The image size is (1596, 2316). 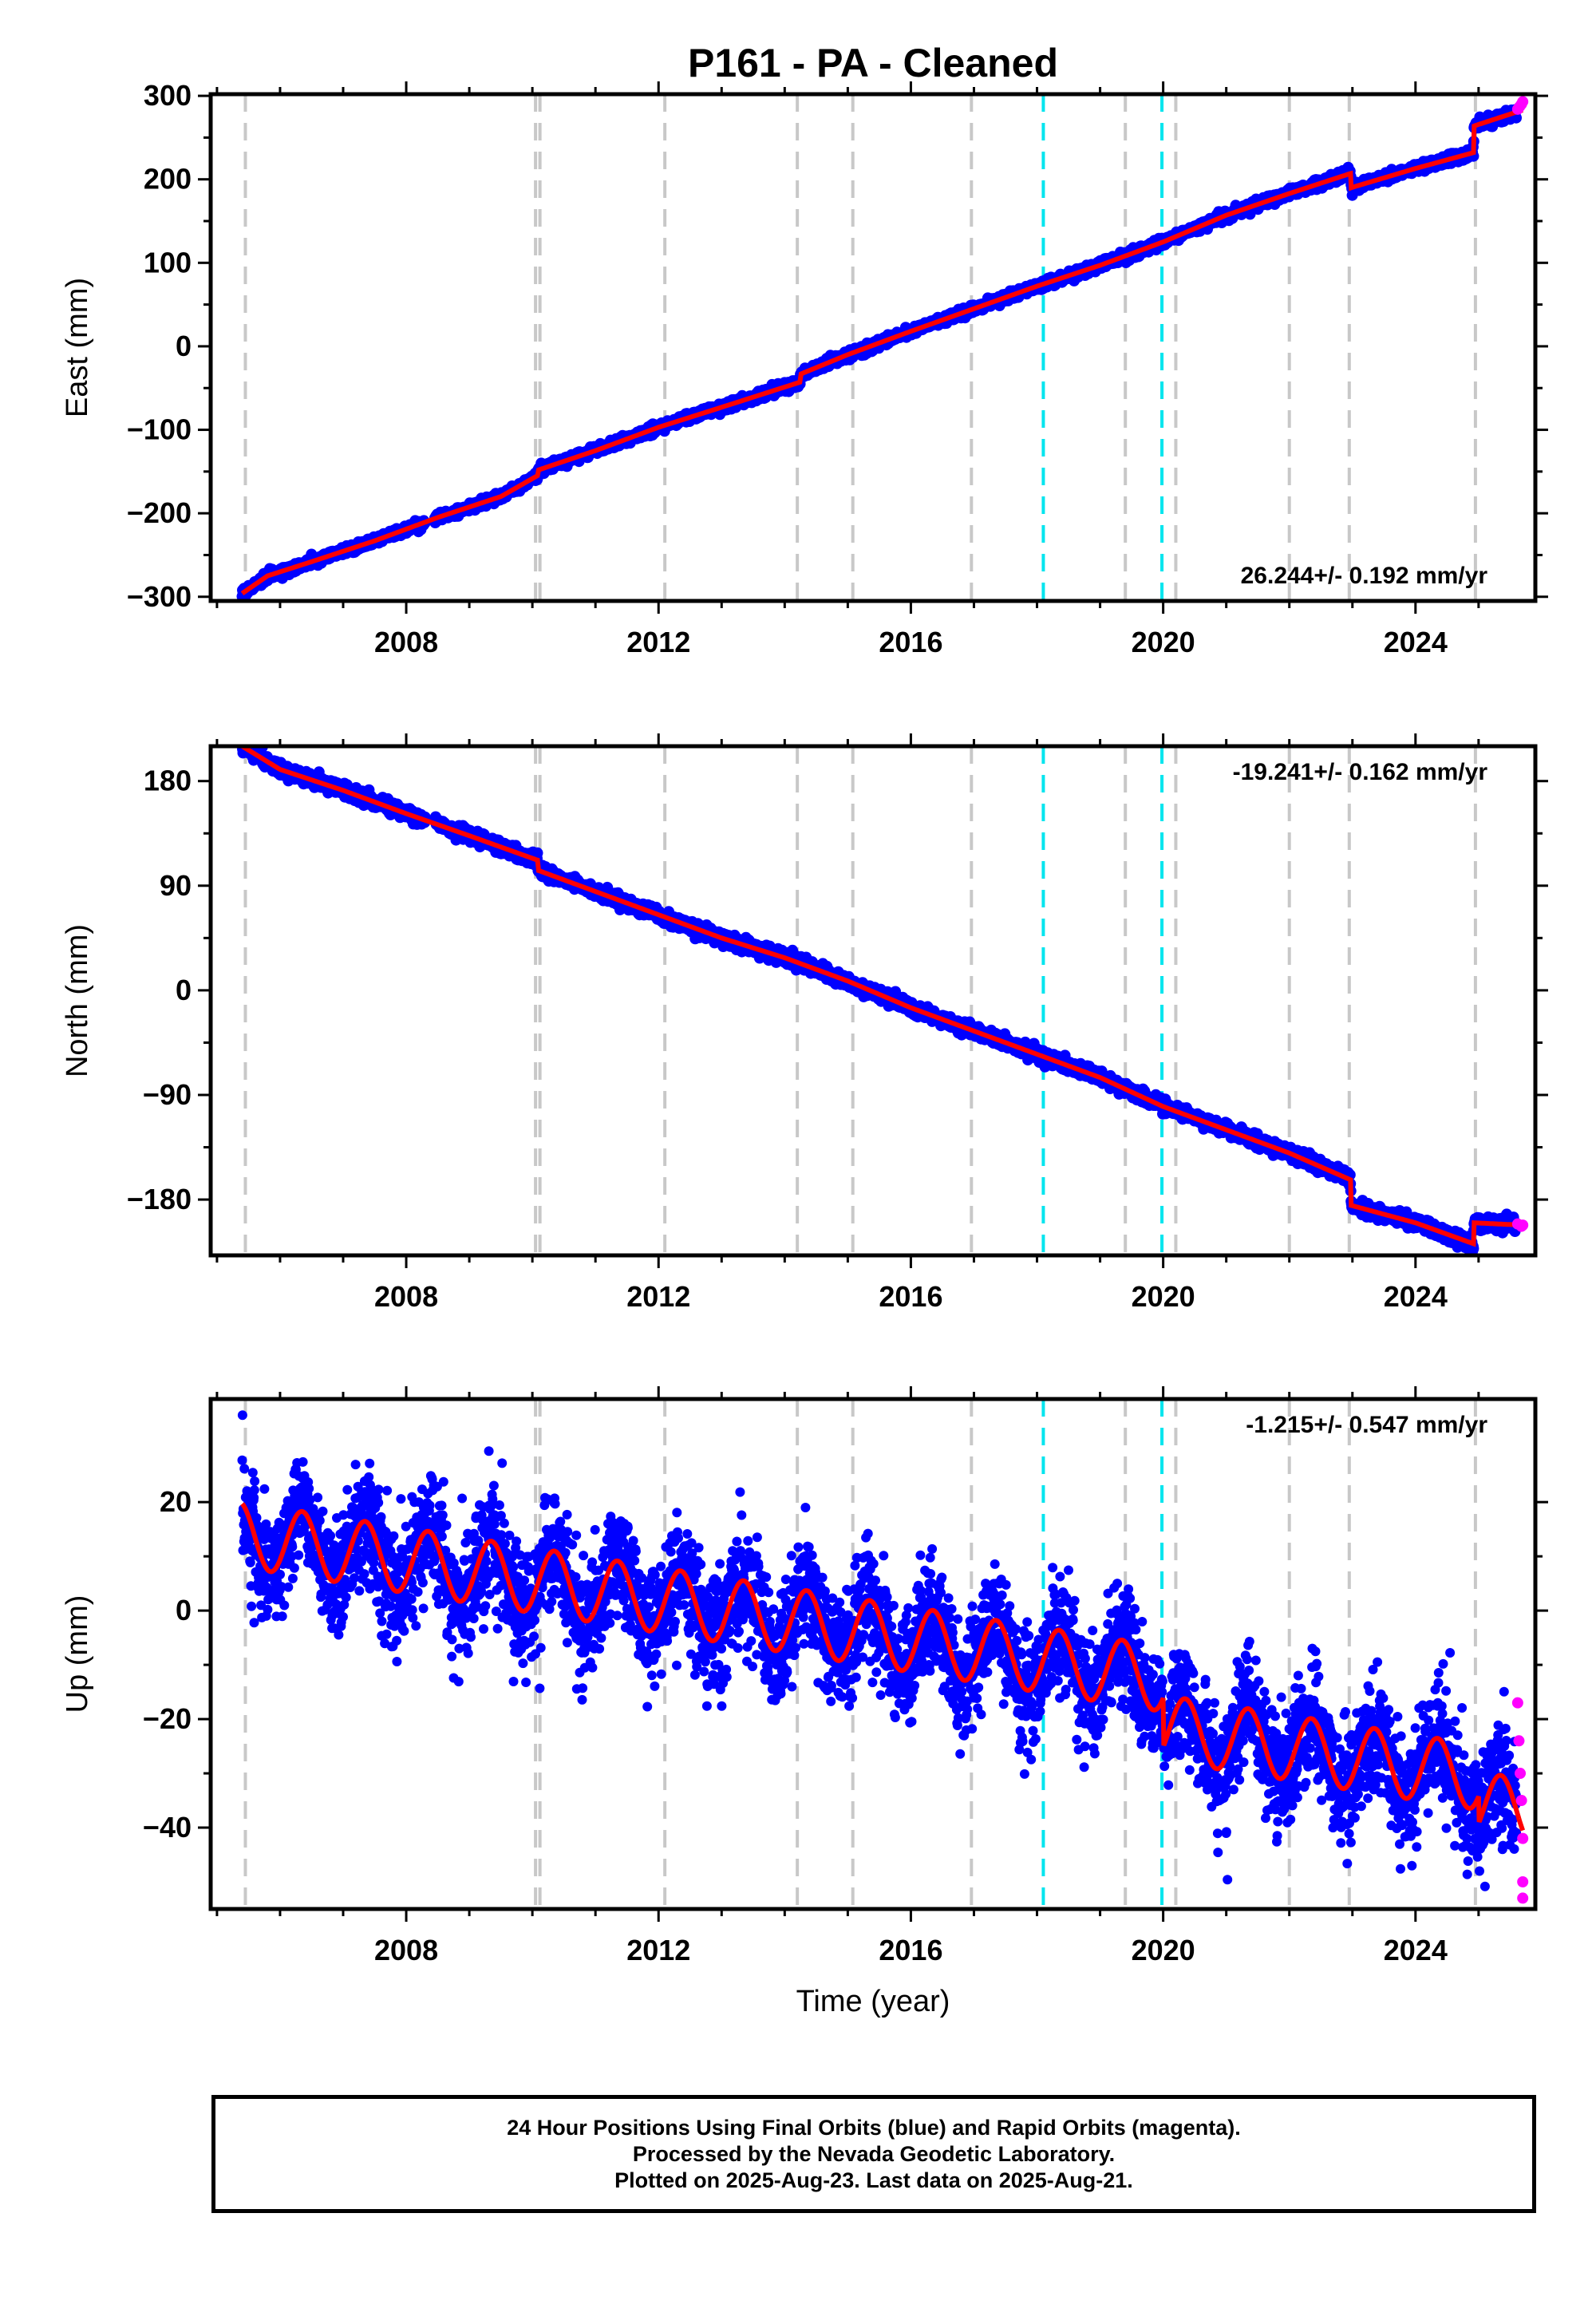 What do you see at coordinates (406, 642) in the screenshot?
I see `x-tick-label: 2008` at bounding box center [406, 642].